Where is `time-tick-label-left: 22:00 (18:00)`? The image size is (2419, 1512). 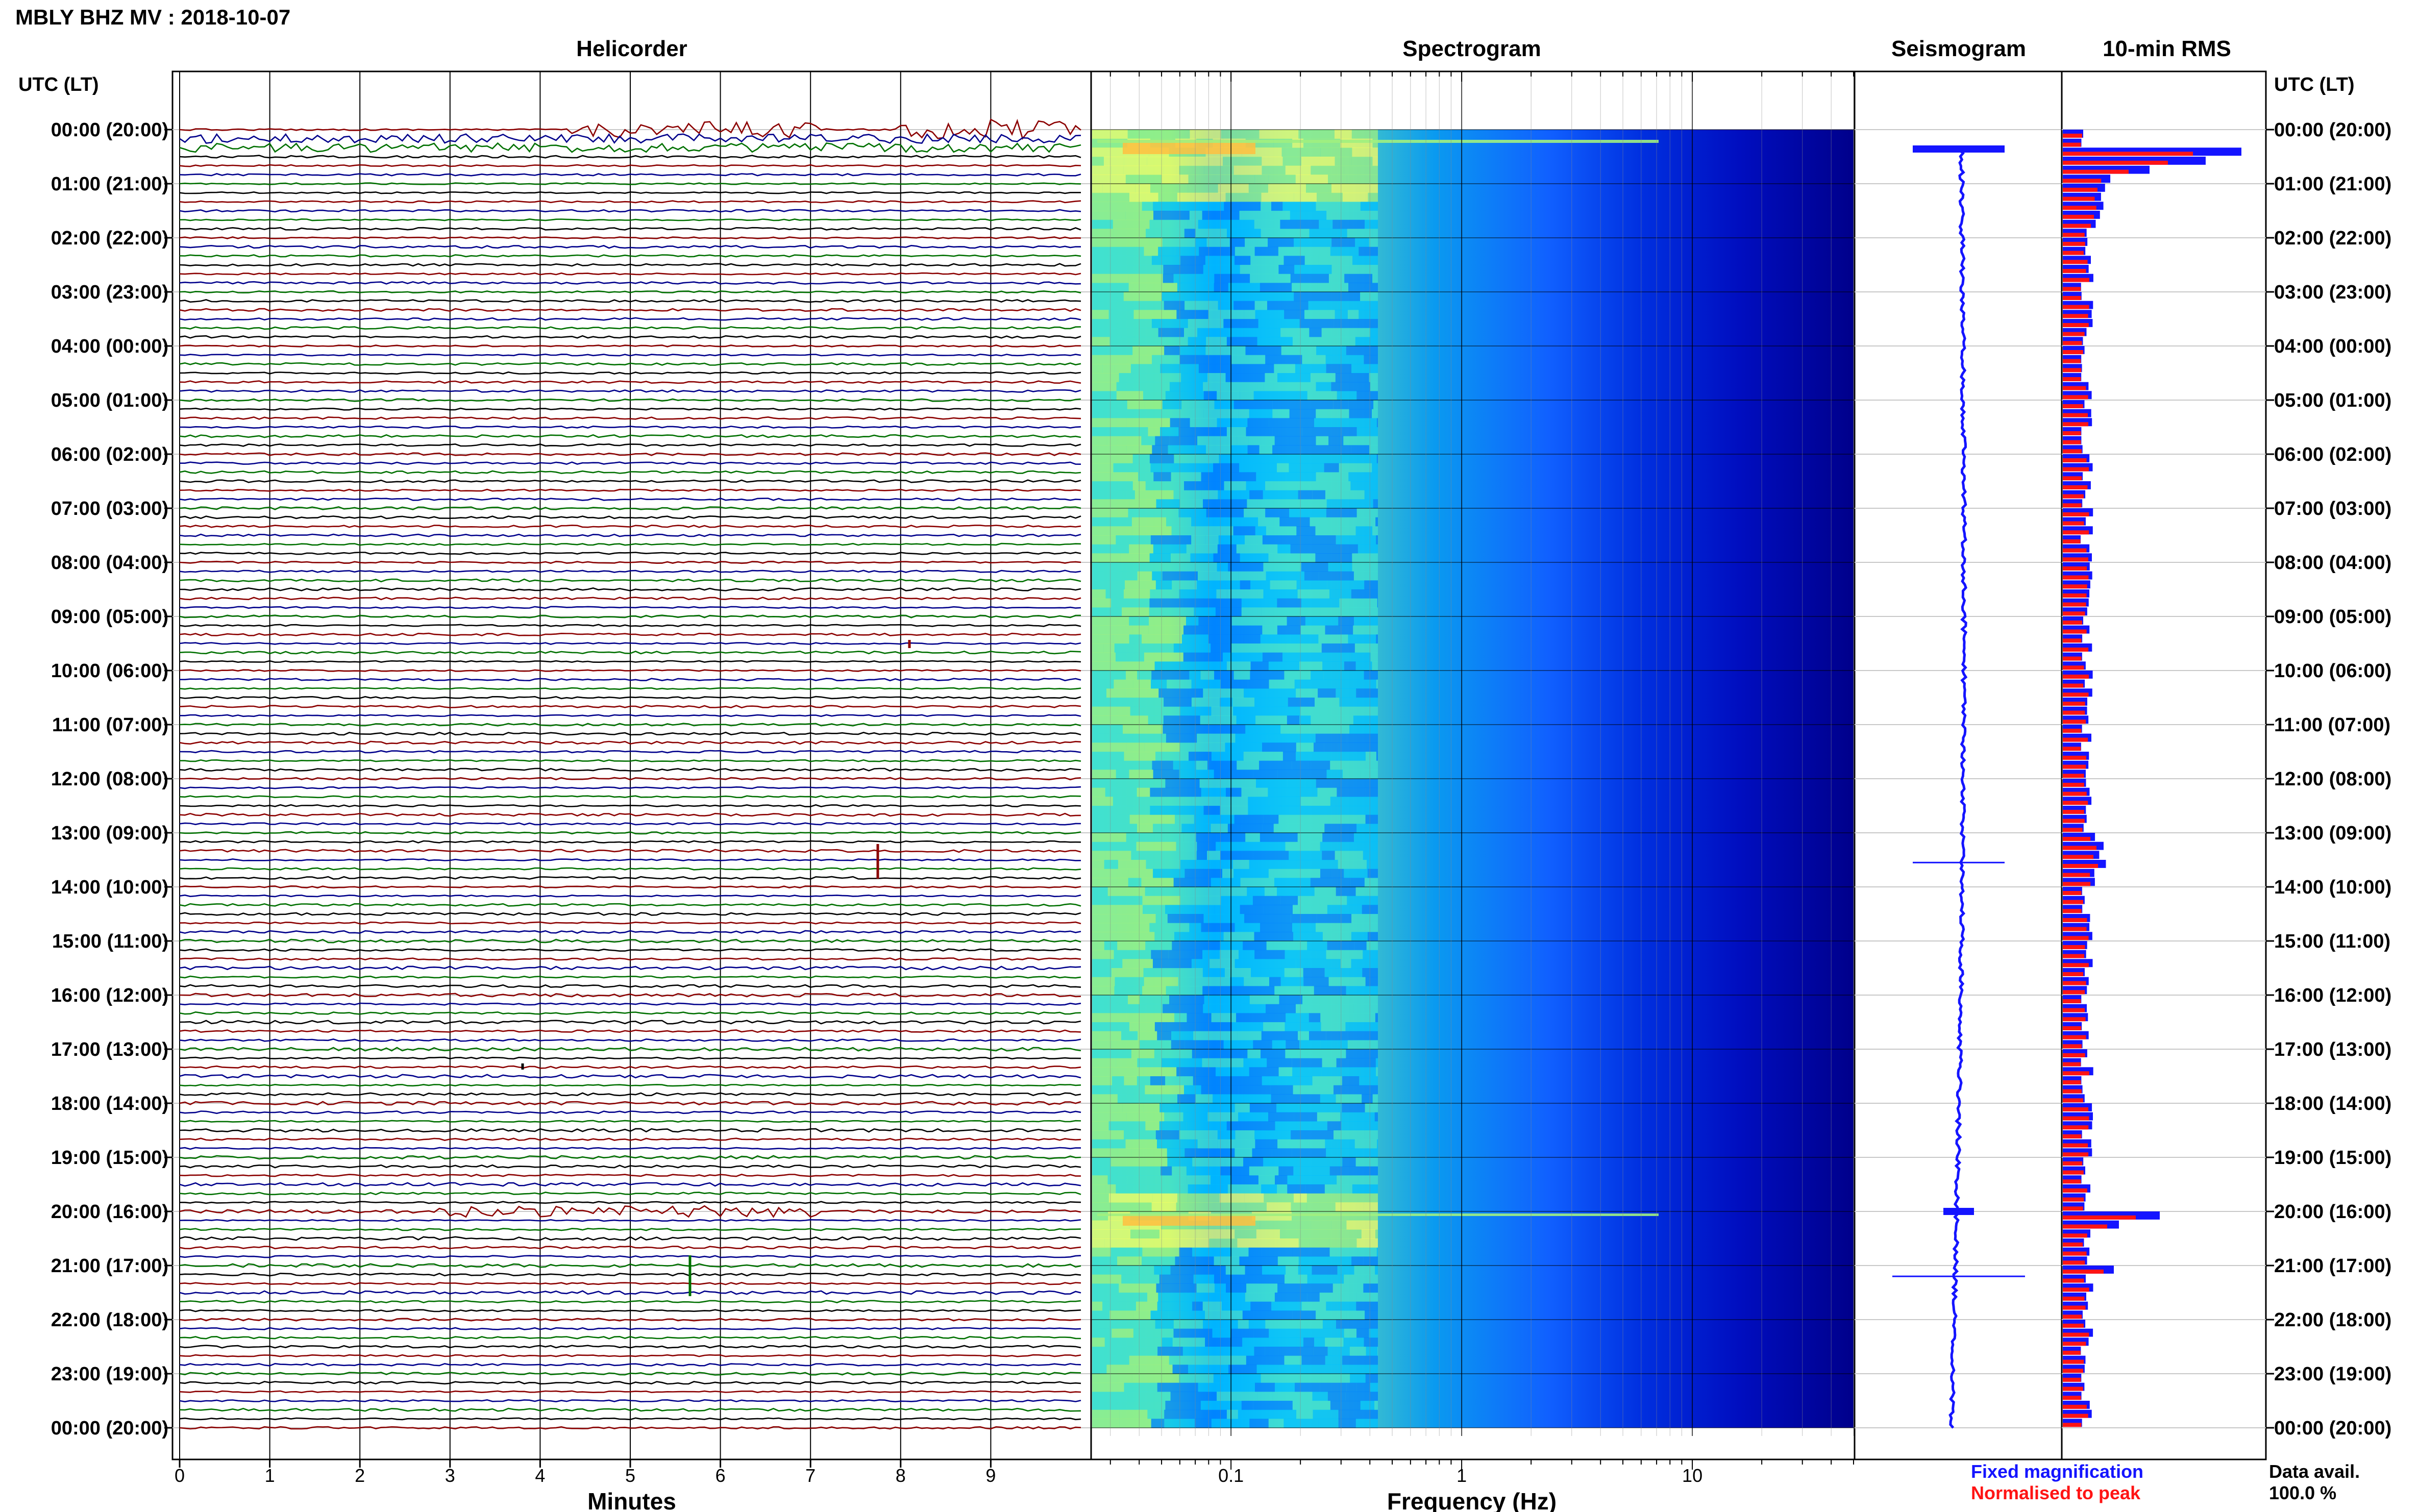 time-tick-label-left: 22:00 (18:00) is located at coordinates (109, 1320).